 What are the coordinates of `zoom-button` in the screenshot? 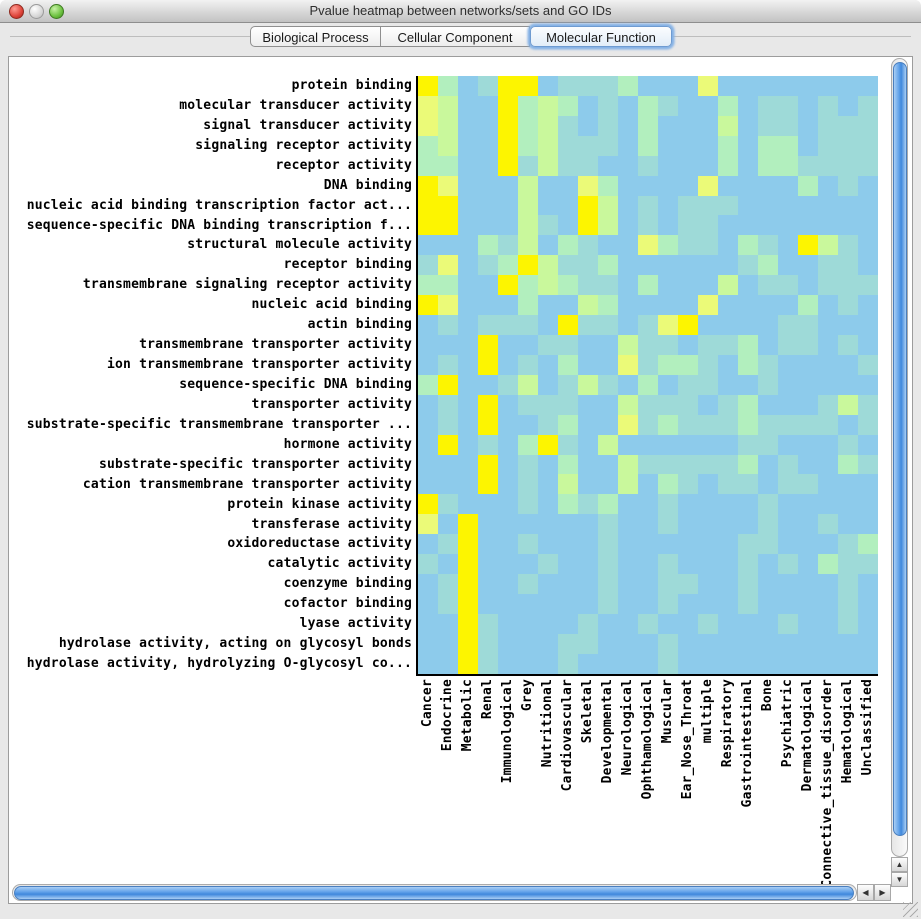 It's located at (56, 11).